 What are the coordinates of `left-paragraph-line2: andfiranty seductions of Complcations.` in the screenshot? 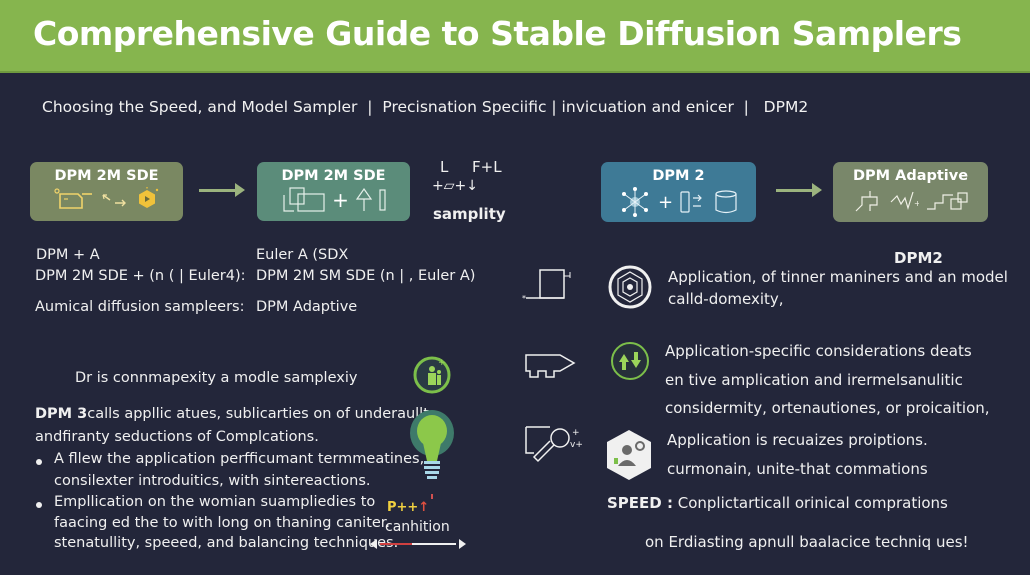 It's located at (177, 437).